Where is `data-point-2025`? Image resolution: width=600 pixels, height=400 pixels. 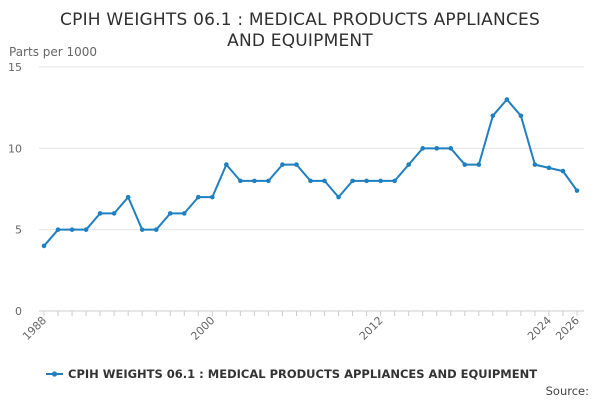 data-point-2025 is located at coordinates (563, 171).